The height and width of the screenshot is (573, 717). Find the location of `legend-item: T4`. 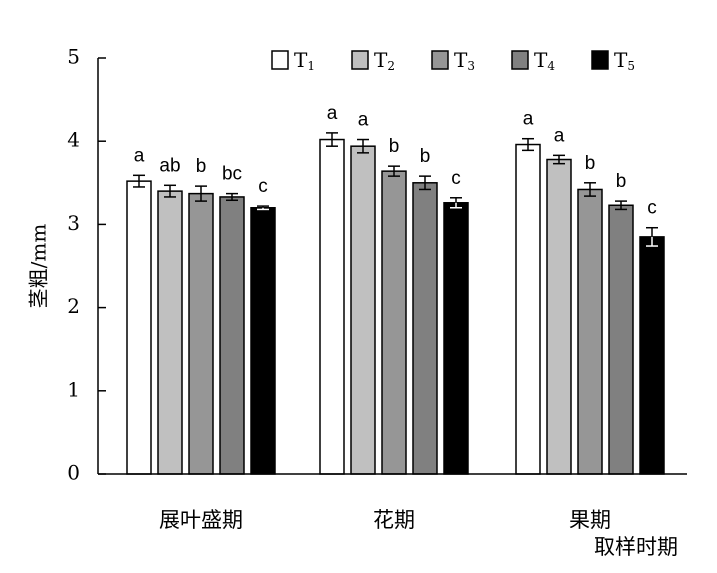

legend-item: T4 is located at coordinates (533, 60).